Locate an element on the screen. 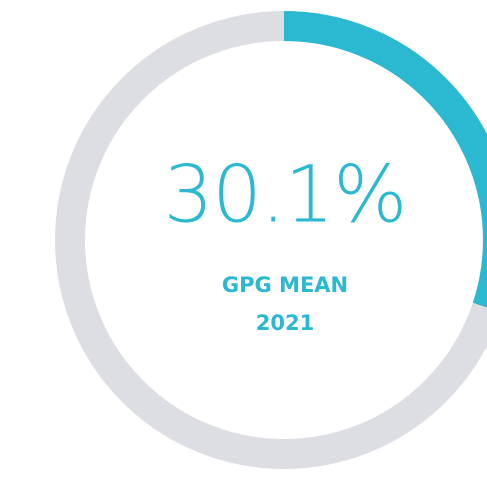  label: GPG MEAN is located at coordinates (285, 285).